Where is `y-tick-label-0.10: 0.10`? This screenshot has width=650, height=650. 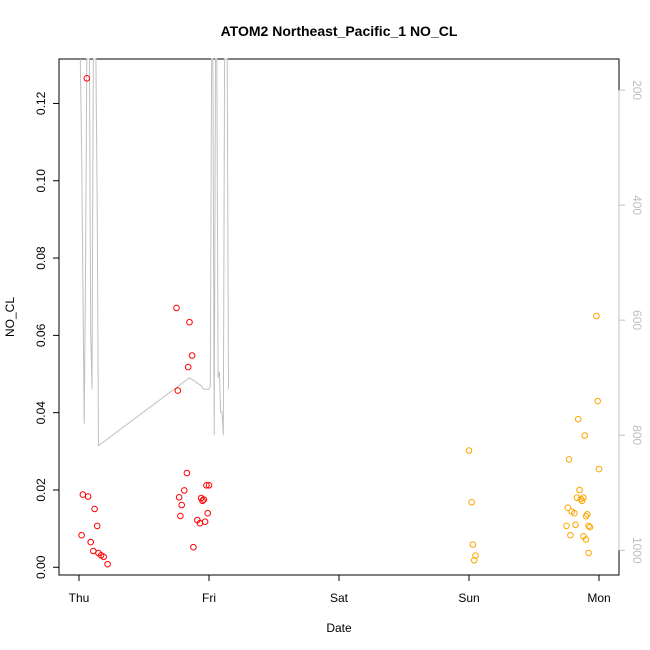
y-tick-label-0.10: 0.10 is located at coordinates (41, 181).